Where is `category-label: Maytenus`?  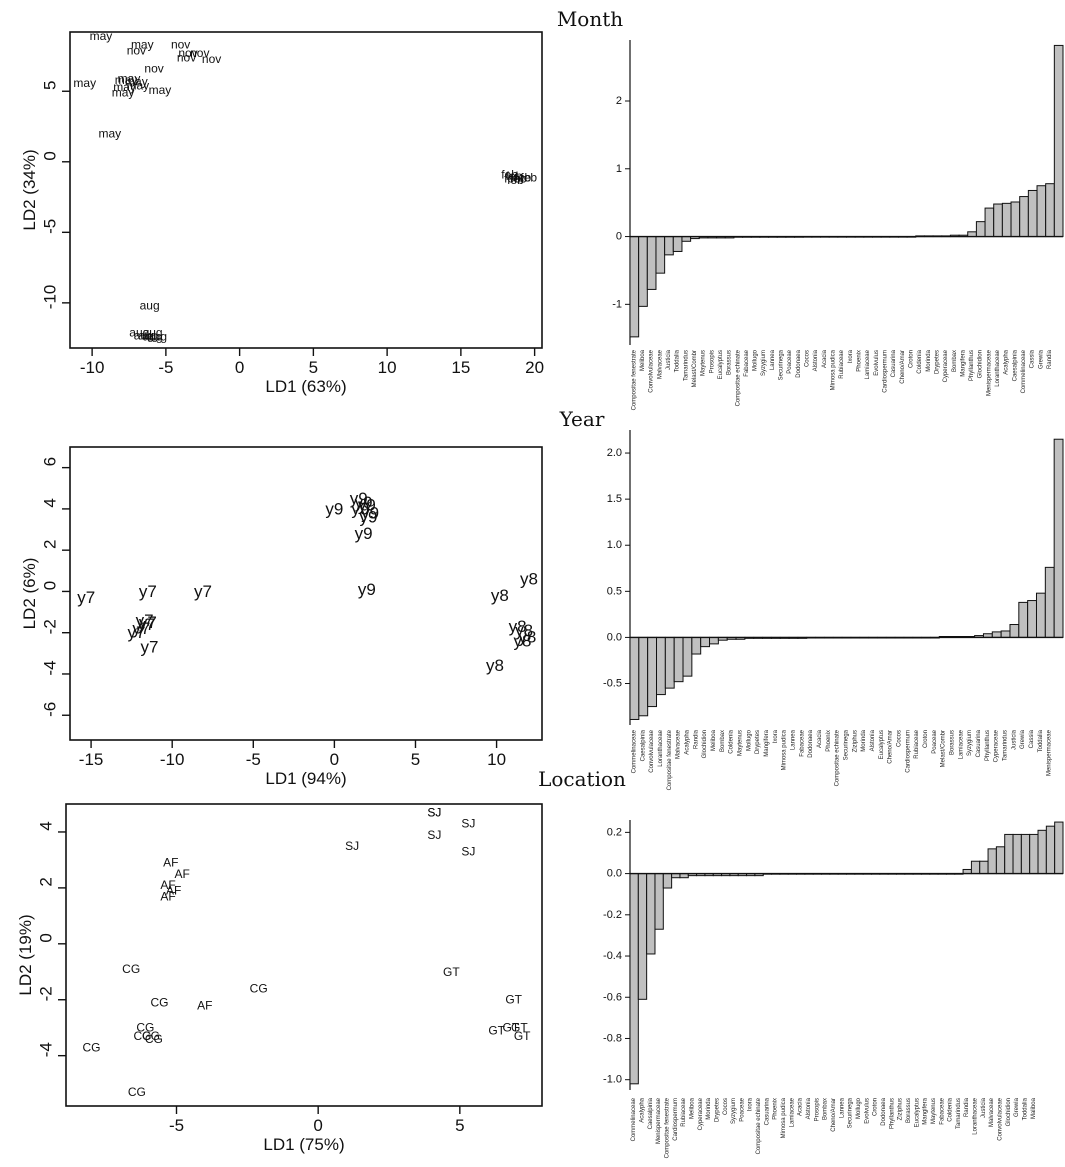
category-label: Maytenus is located at coordinates (934, 1111).